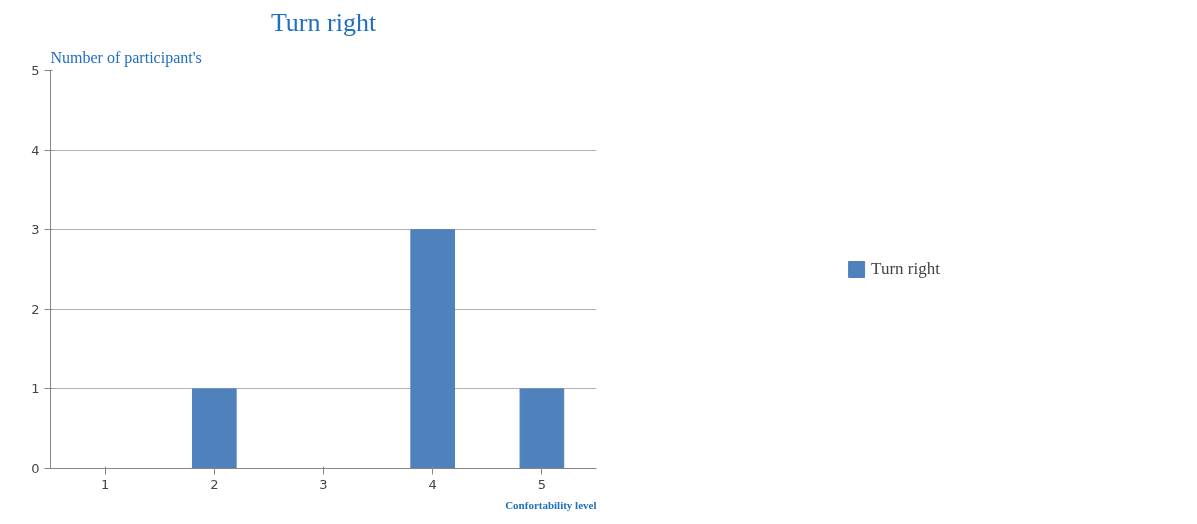 The width and height of the screenshot is (1197, 524). What do you see at coordinates (35, 230) in the screenshot?
I see `y-tick-label: 3` at bounding box center [35, 230].